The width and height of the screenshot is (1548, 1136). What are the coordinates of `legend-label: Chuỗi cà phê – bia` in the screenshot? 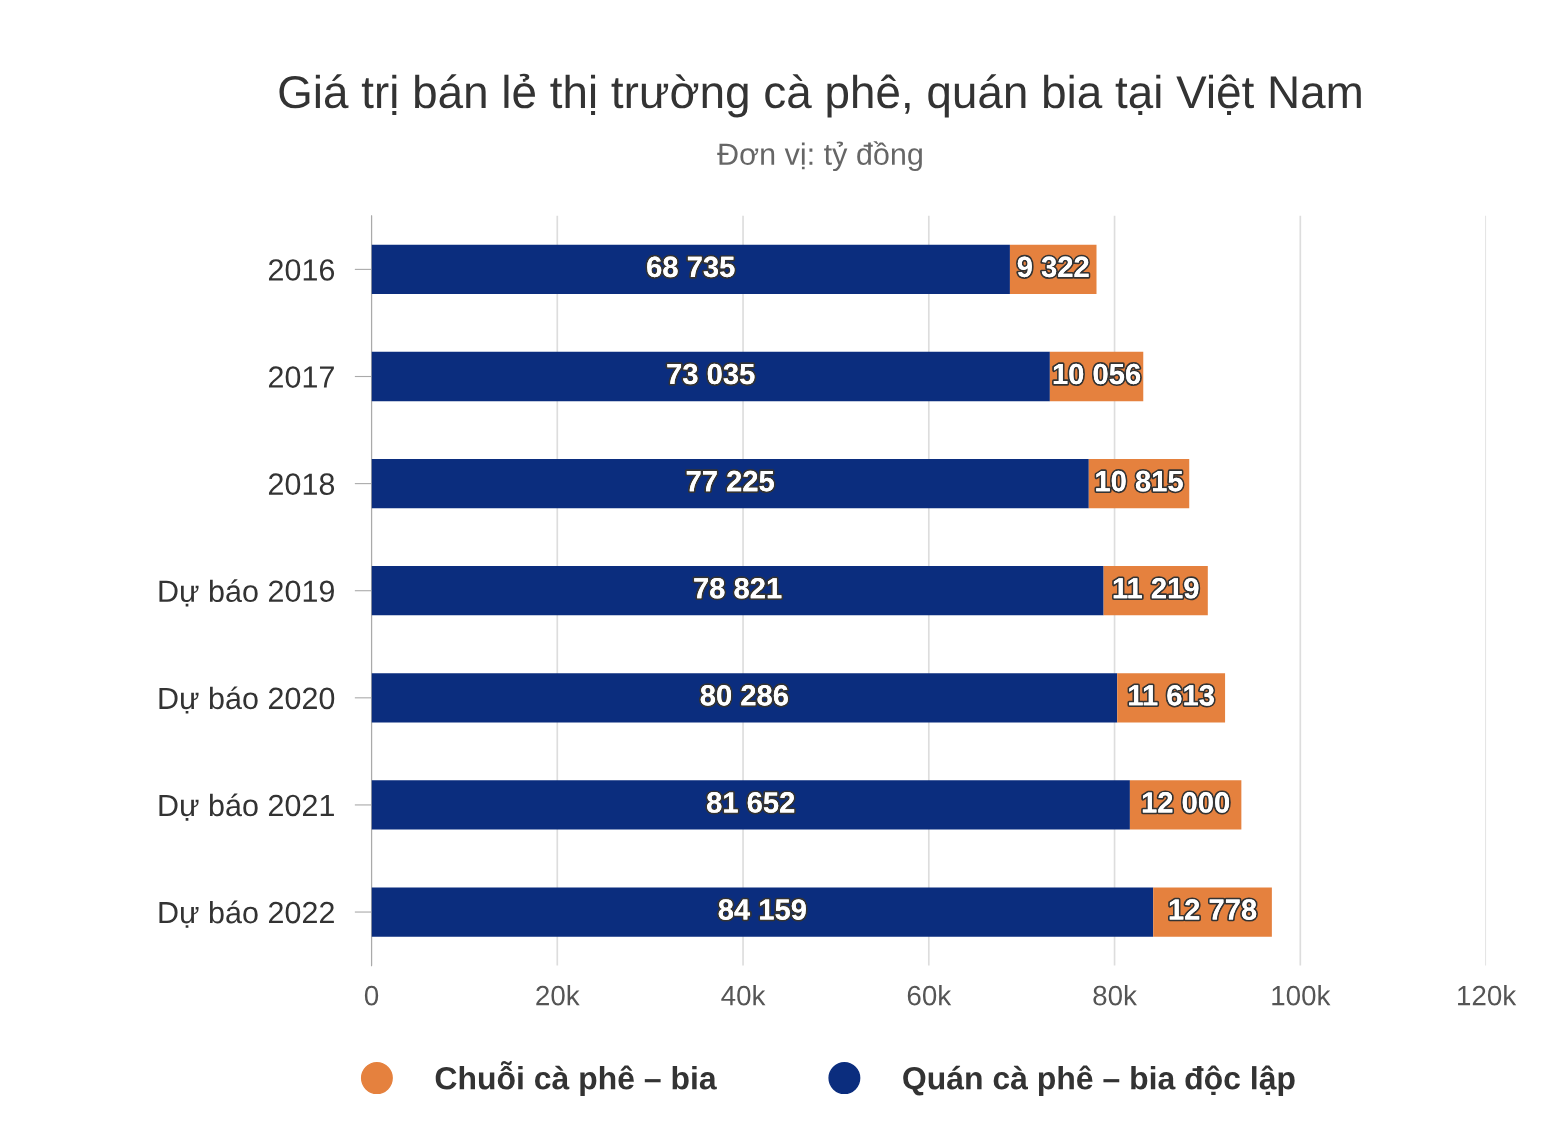 It's located at (576, 1078).